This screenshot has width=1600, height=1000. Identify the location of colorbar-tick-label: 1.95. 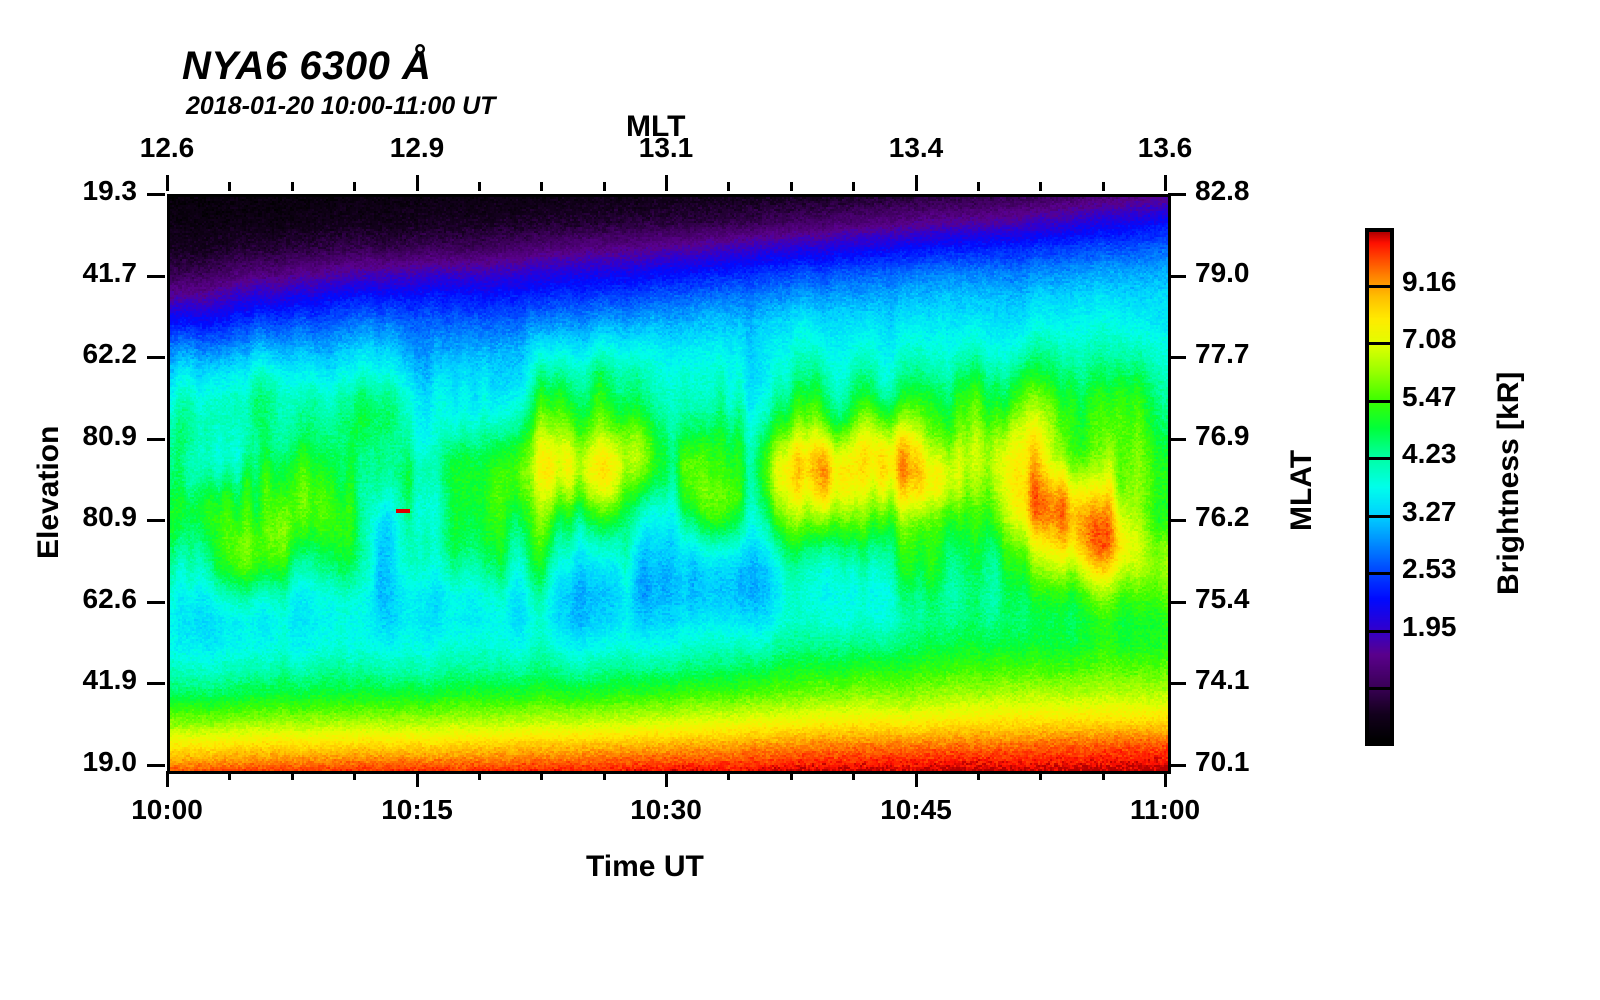
(1429, 626).